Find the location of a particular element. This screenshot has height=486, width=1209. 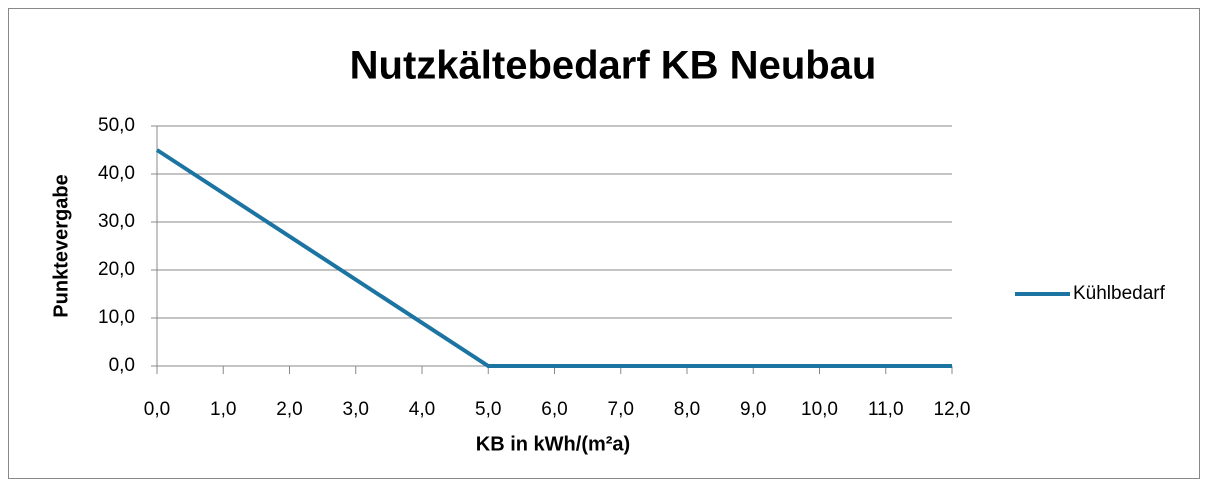

y-axis-label: Punktevergabe is located at coordinates (61, 245).